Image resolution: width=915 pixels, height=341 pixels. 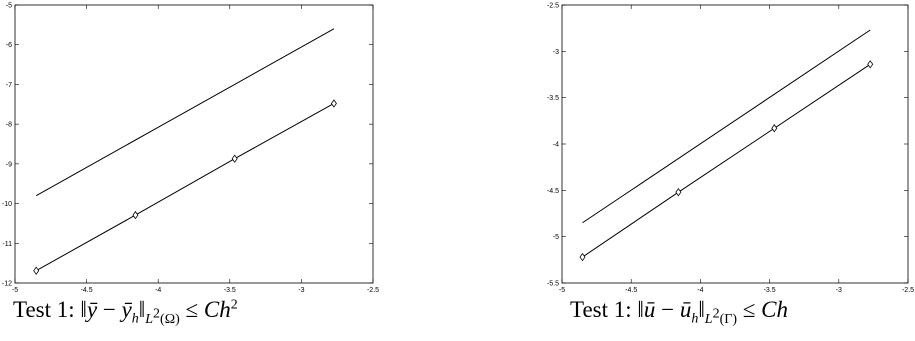 What do you see at coordinates (679, 312) in the screenshot?
I see `right-chart-caption: Test 1: ‖ū − ūh‖L2(Γ) ≤ Ch` at bounding box center [679, 312].